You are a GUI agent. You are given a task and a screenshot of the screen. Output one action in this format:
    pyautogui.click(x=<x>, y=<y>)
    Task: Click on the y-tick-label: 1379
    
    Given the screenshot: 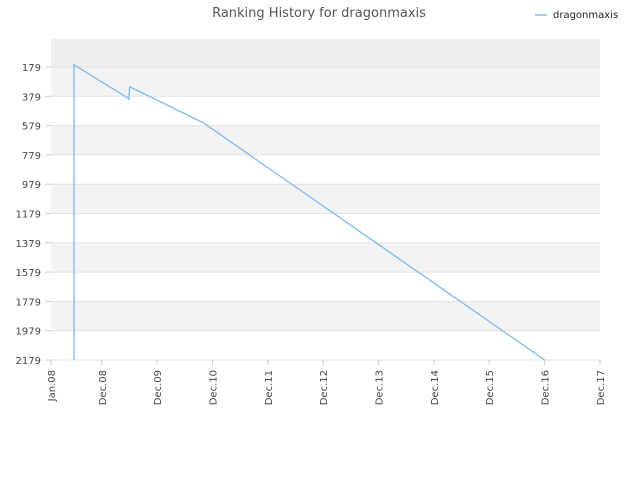 What is the action you would take?
    pyautogui.click(x=28, y=244)
    